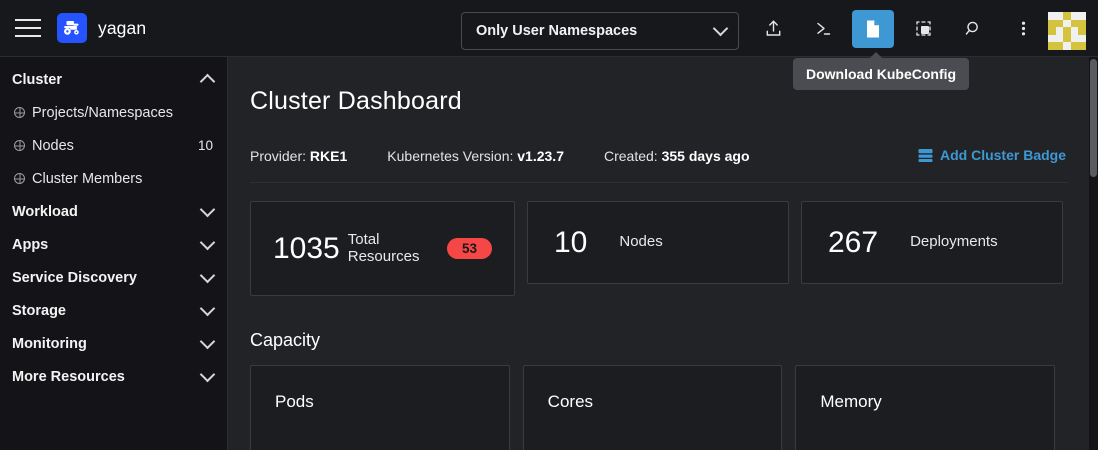 This screenshot has height=450, width=1098. I want to click on status-badge: 53, so click(469, 248).